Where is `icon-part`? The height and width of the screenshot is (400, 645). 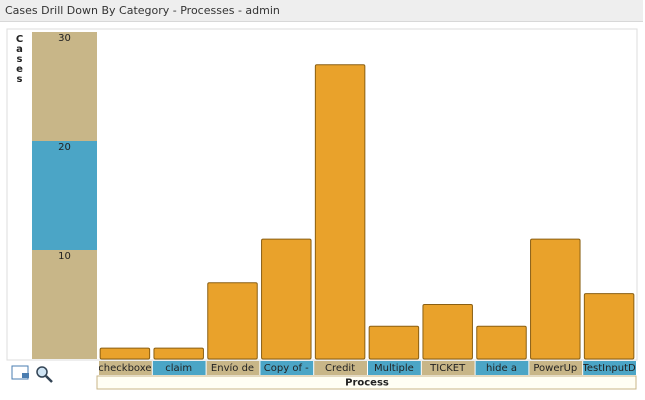 icon-part is located at coordinates (25, 375).